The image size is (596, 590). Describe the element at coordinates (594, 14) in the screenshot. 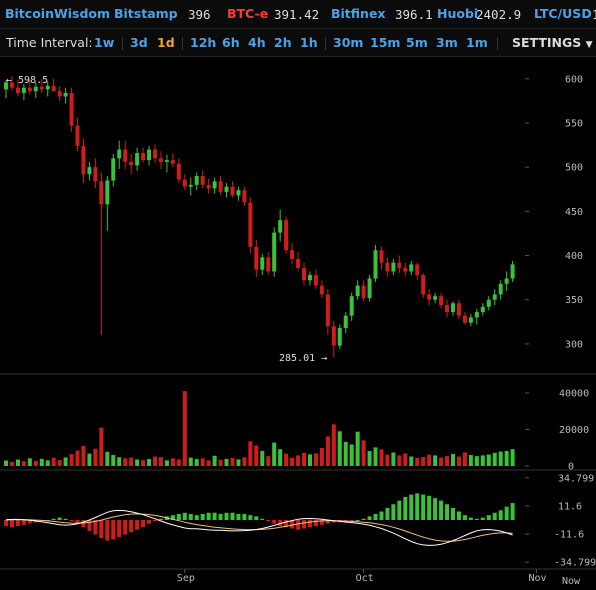

I see `exchange-ltcusd-price: 1` at that location.